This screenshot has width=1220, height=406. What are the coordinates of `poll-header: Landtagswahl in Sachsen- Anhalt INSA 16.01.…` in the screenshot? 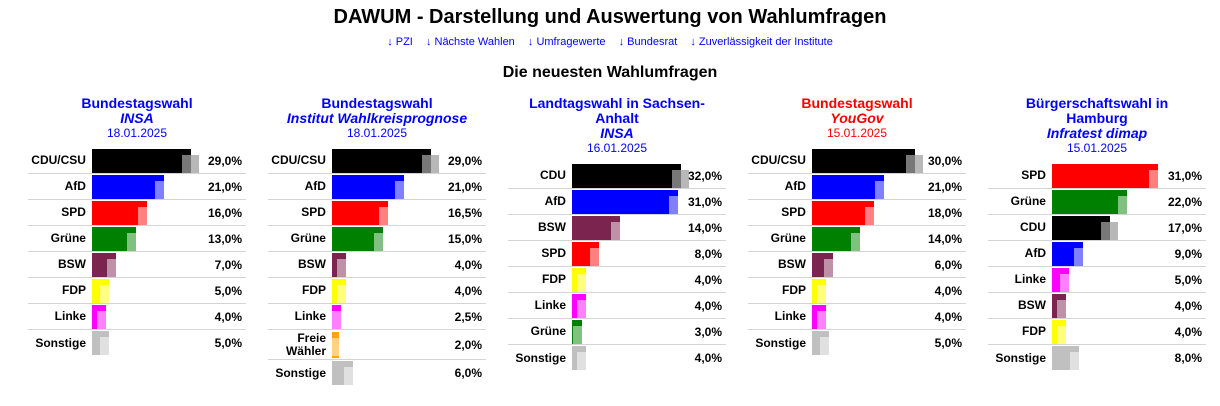 It's located at (617, 126).